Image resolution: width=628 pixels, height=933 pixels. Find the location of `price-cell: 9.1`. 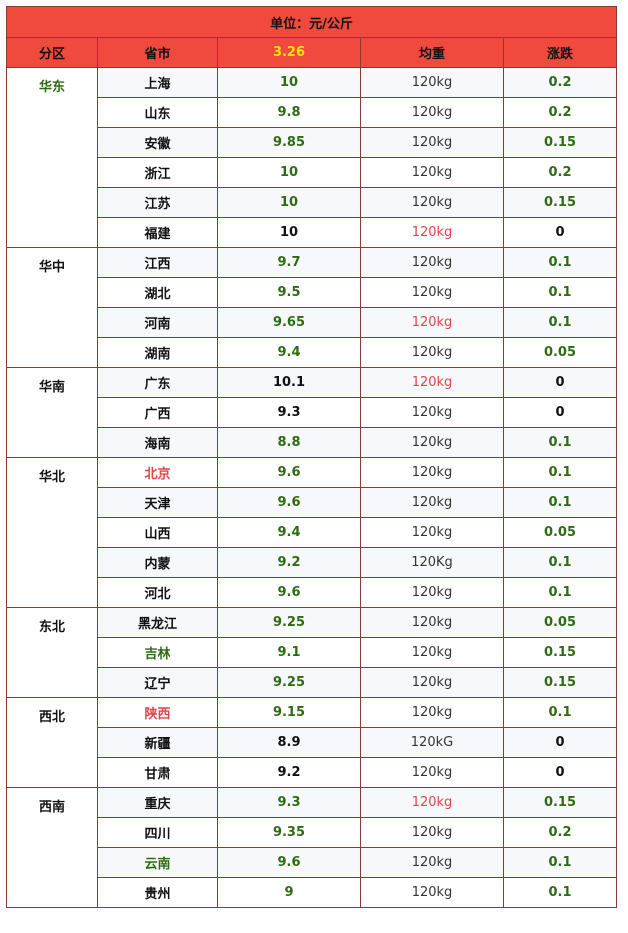

price-cell: 9.1 is located at coordinates (289, 652).